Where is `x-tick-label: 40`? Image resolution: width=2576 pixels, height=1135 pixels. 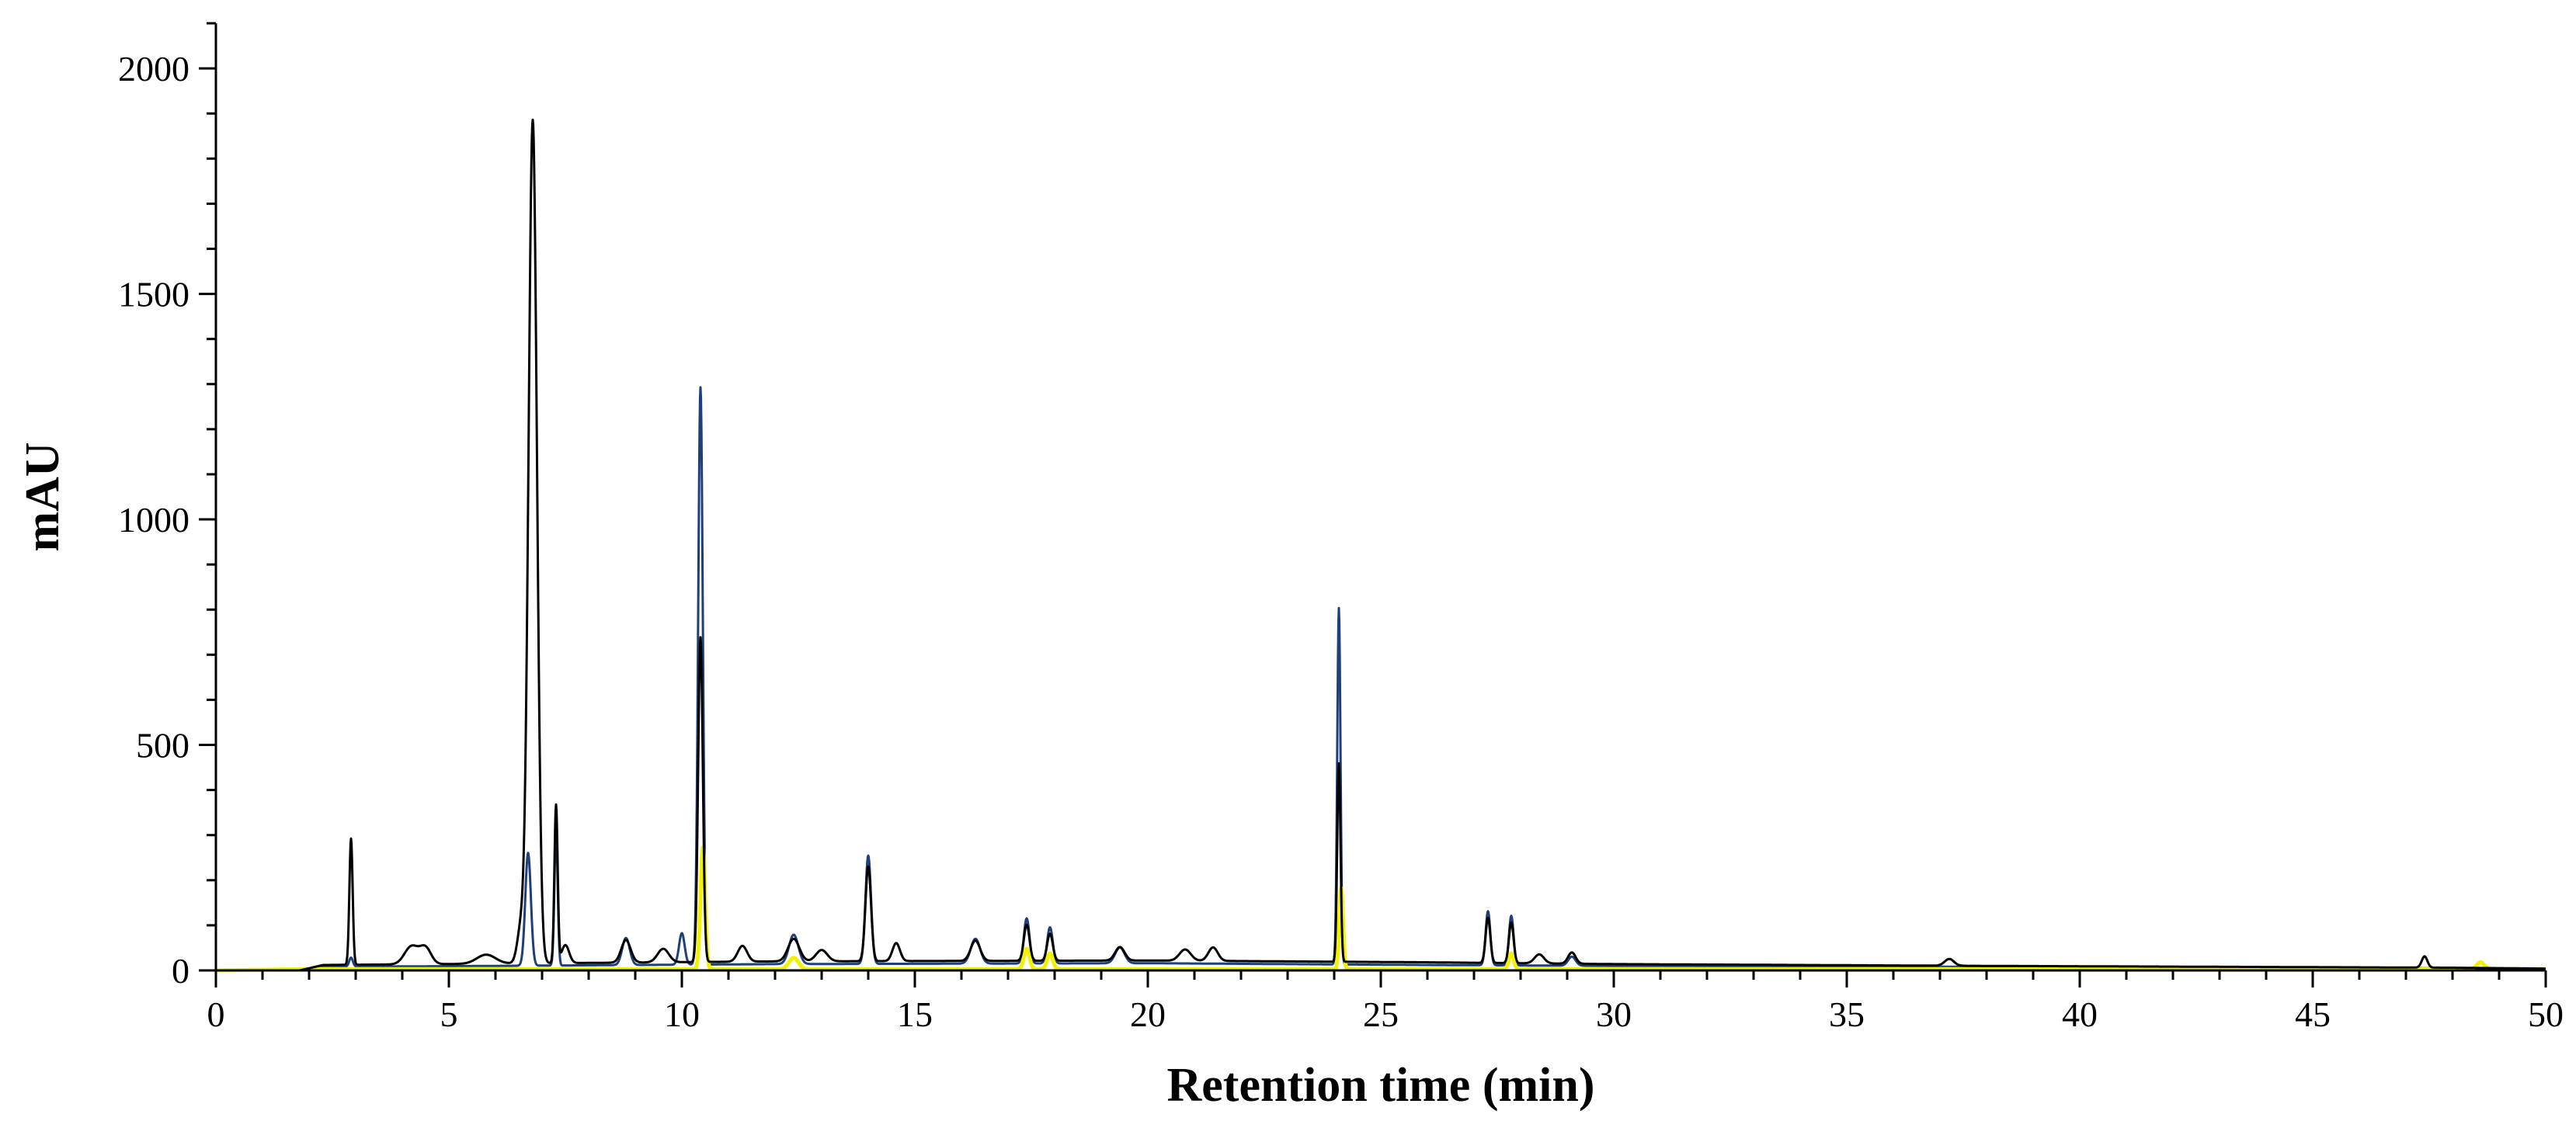
x-tick-label: 40 is located at coordinates (2080, 1014).